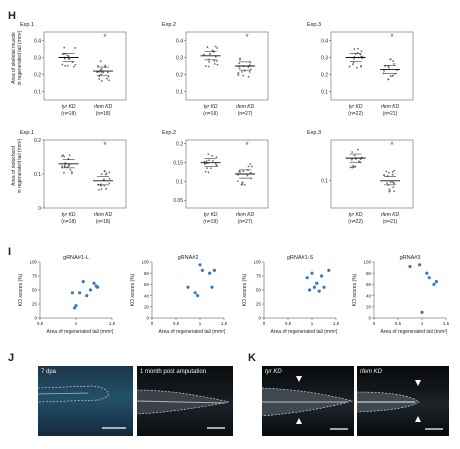  Describe the element at coordinates (105, 145) in the screenshot. I see `significance-star: *` at that location.